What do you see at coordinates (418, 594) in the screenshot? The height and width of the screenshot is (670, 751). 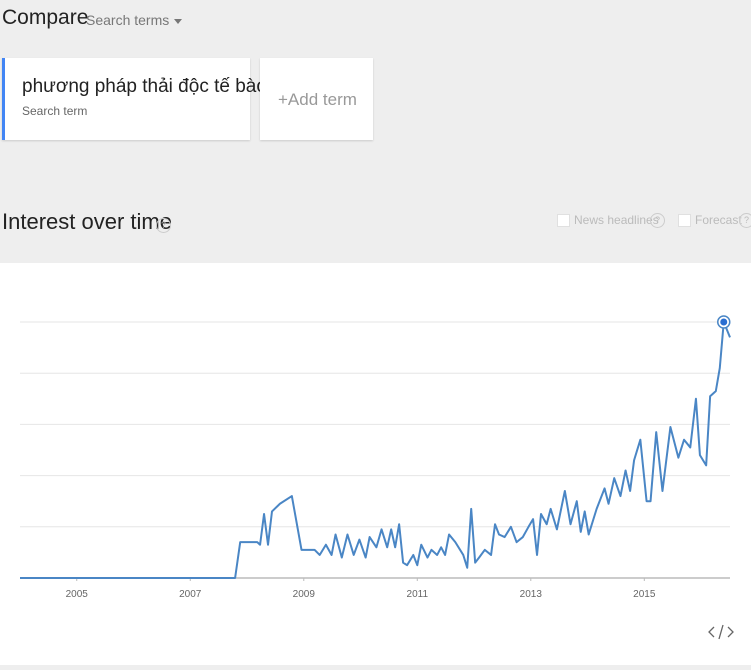 I see `x-tick-label: 2011` at bounding box center [418, 594].